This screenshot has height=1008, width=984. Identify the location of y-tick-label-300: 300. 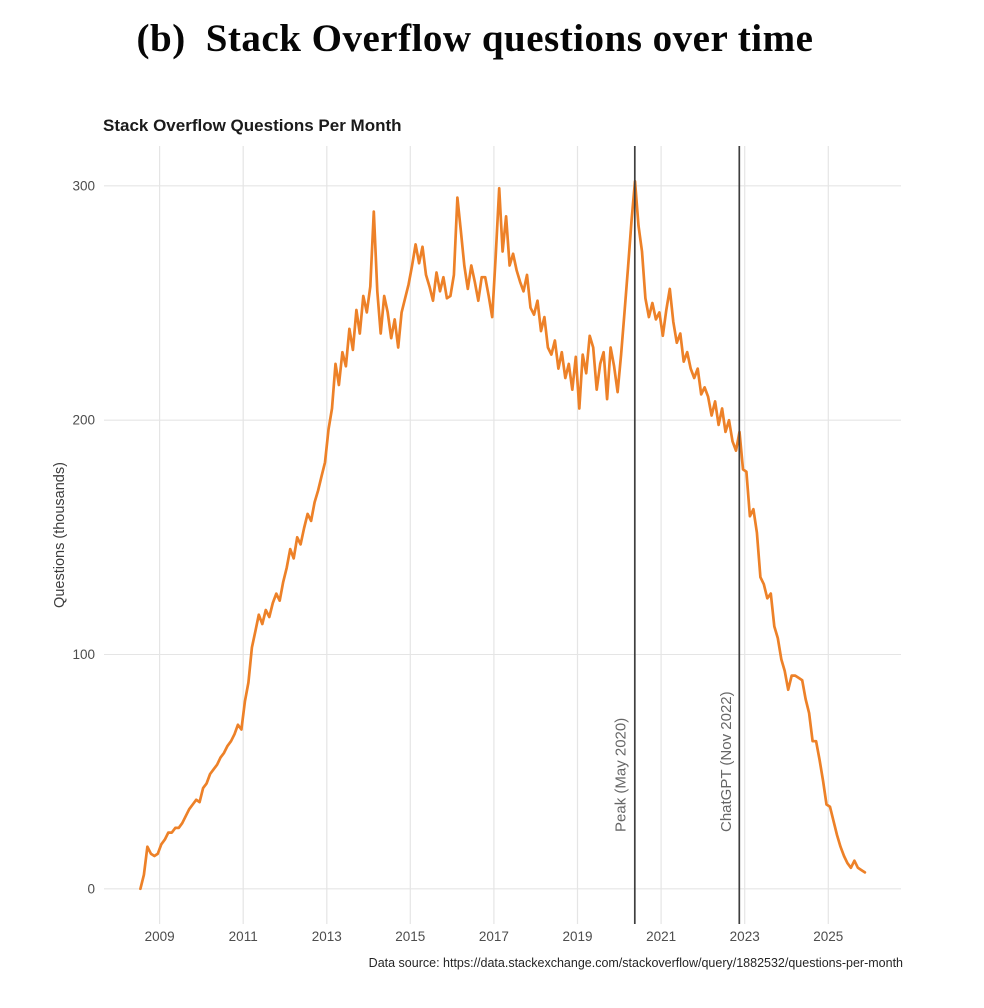
(83, 185).